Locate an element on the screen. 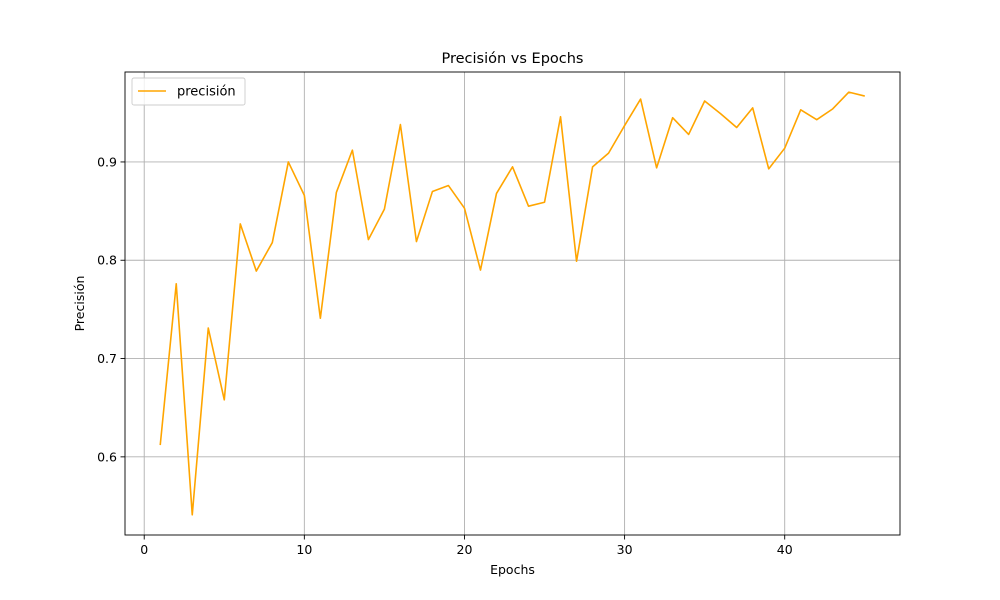  x-tick-label: 40 is located at coordinates (785, 549).